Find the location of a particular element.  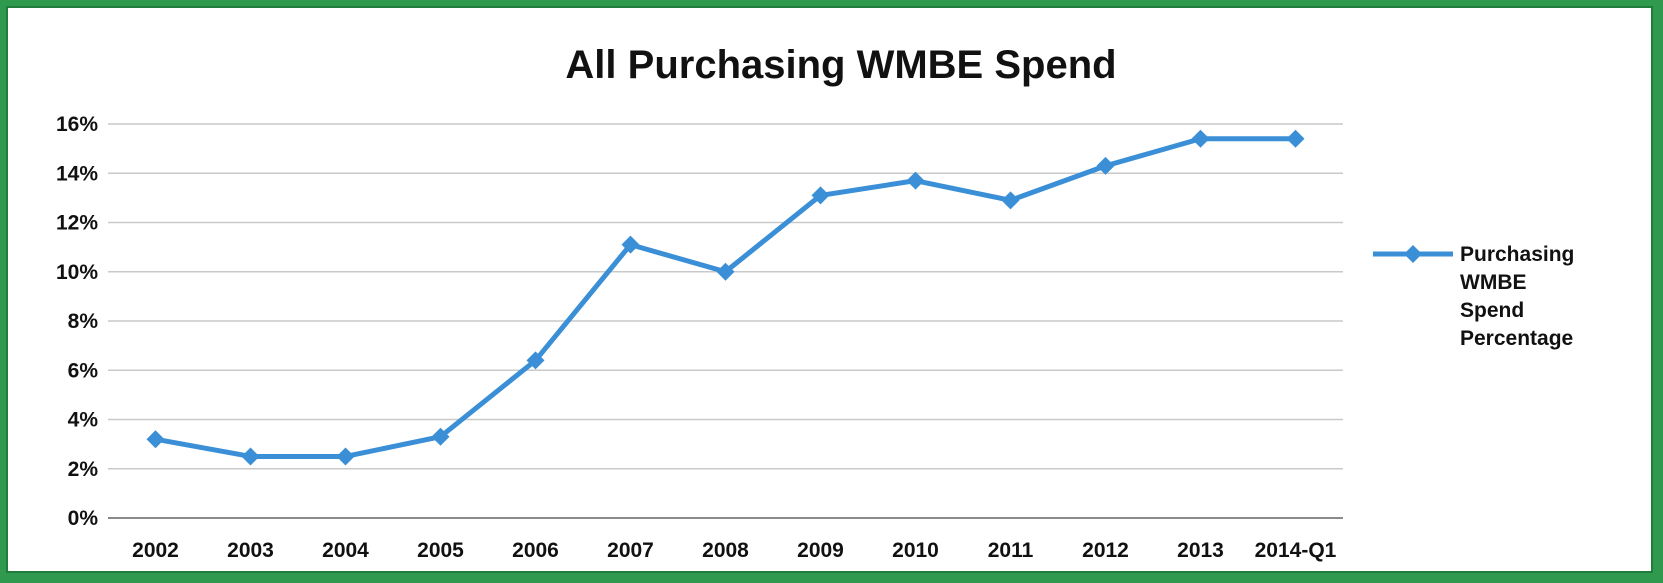

x-tick-label: 2011 is located at coordinates (1011, 550).